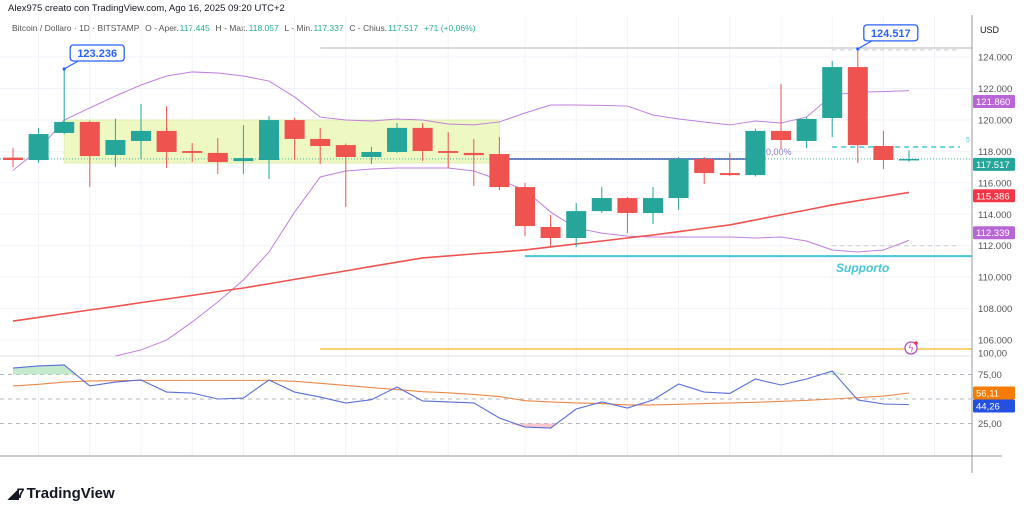 The image size is (1024, 514). I want to click on rsi-line, so click(461, 396).